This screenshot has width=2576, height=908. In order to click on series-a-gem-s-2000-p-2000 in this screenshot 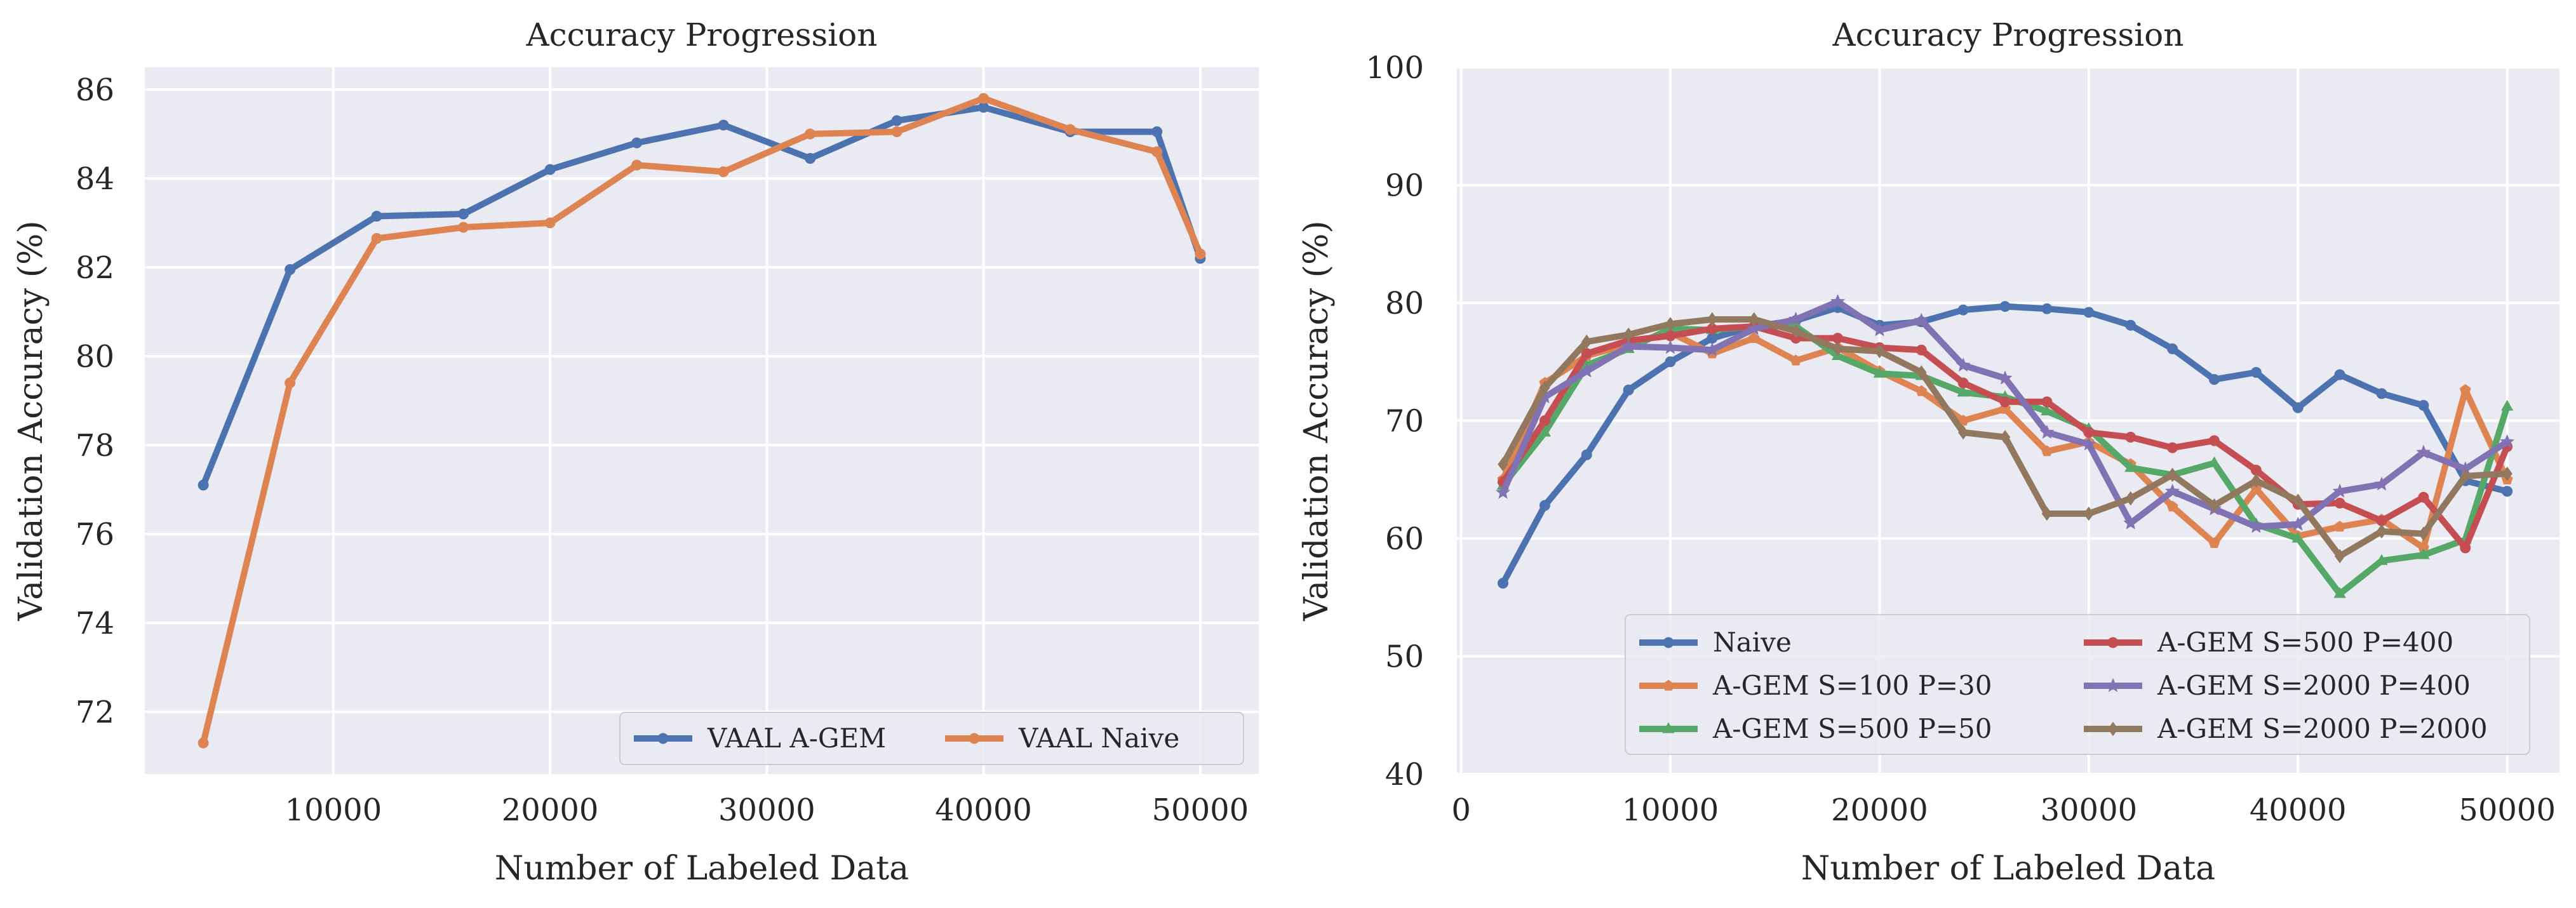, I will do `click(2005, 438)`.